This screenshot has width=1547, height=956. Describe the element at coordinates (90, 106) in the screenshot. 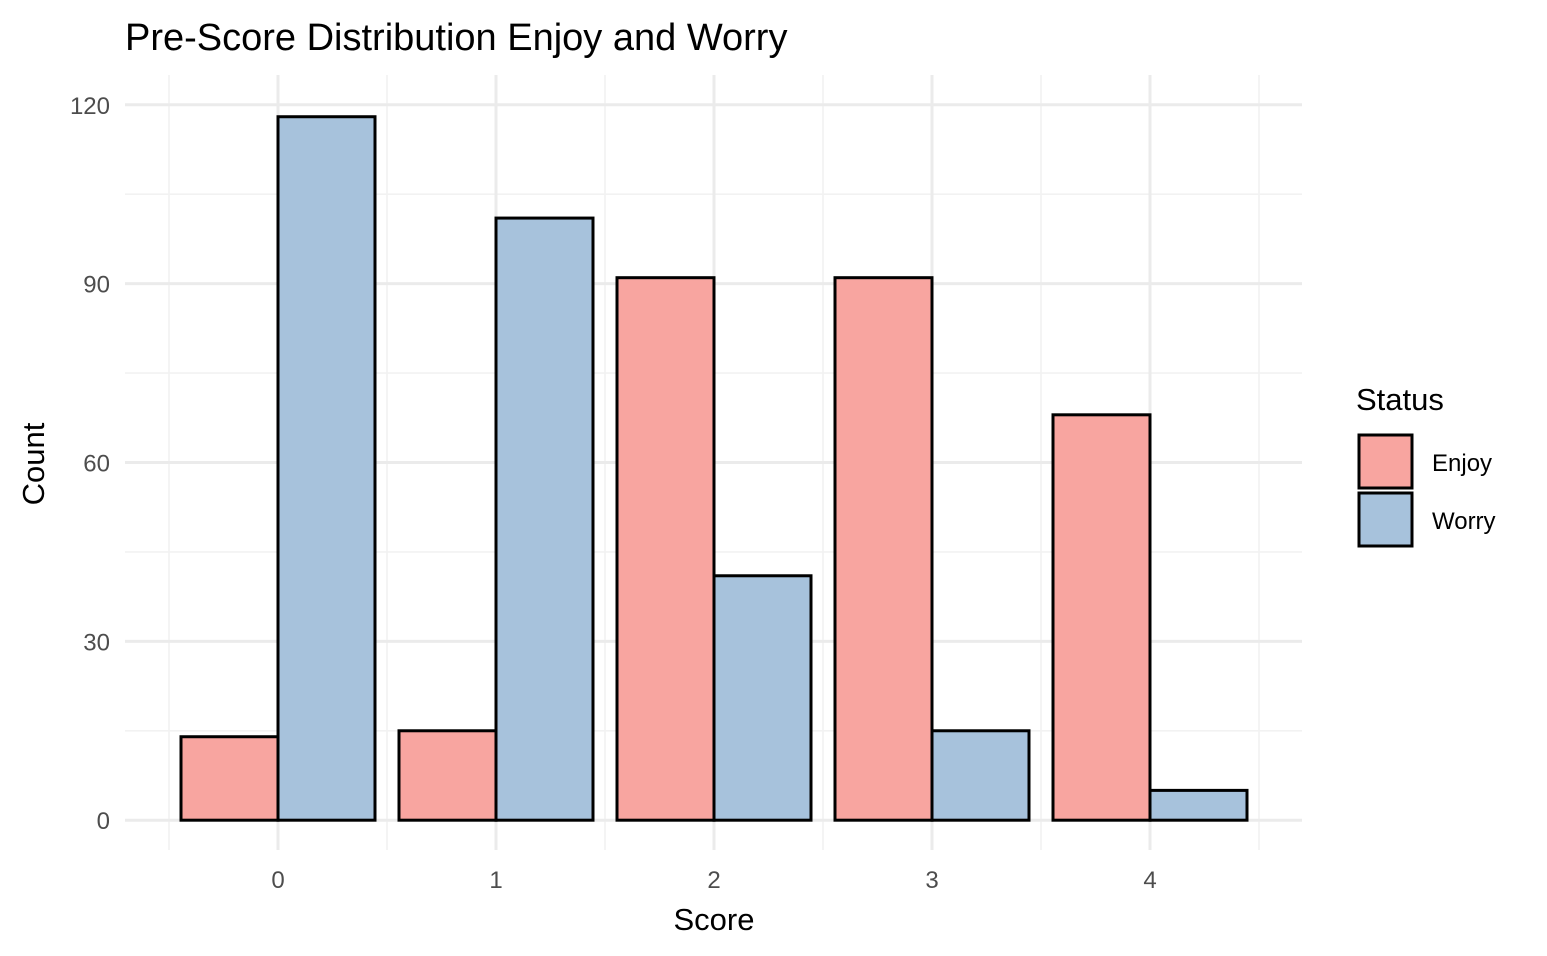

I see `y-tick-label: 120` at that location.